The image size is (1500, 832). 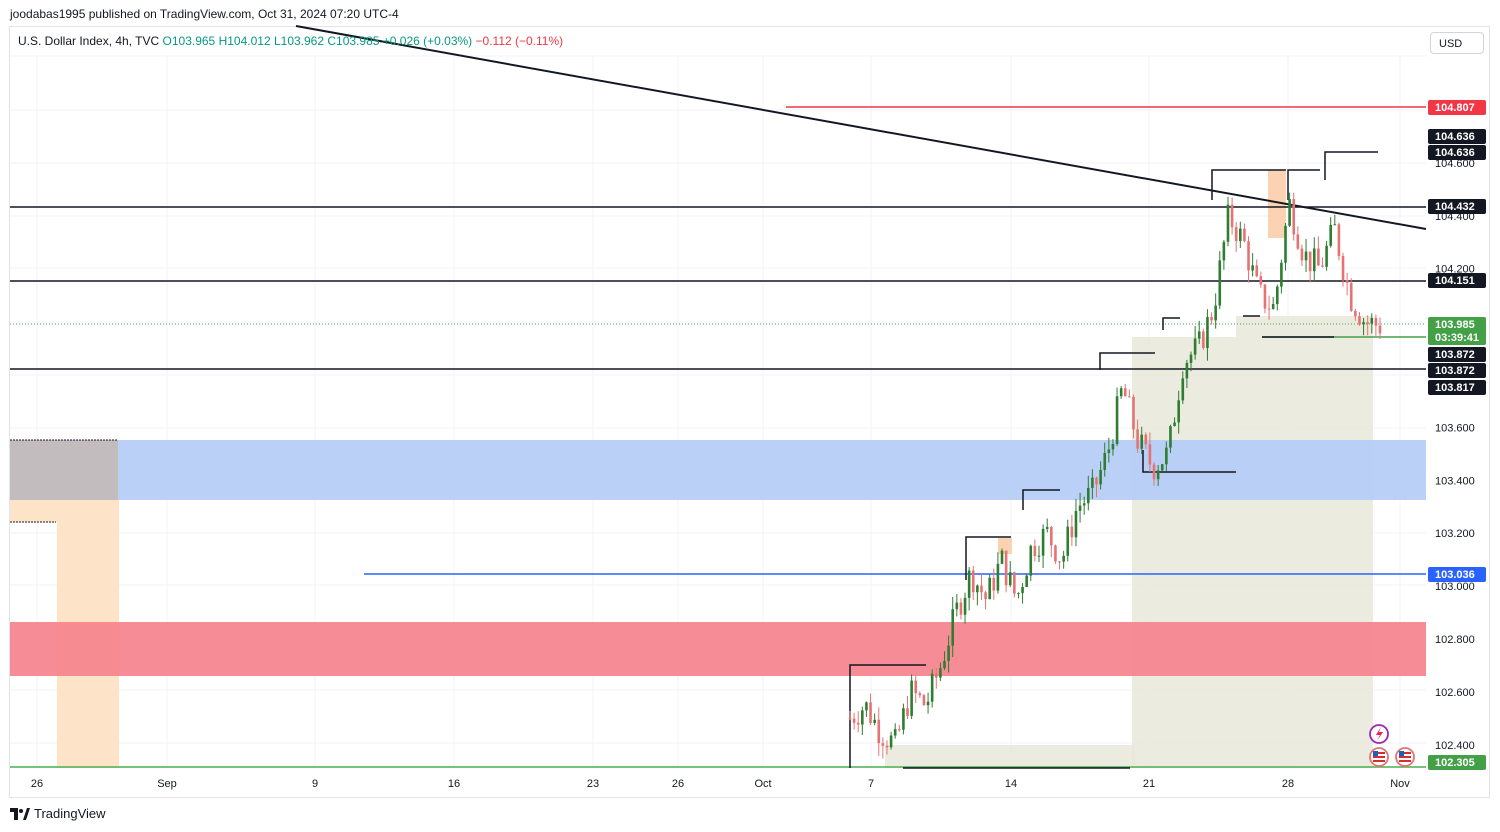 I want to click on y-tick-label: 102.400, so click(x=1455, y=746).